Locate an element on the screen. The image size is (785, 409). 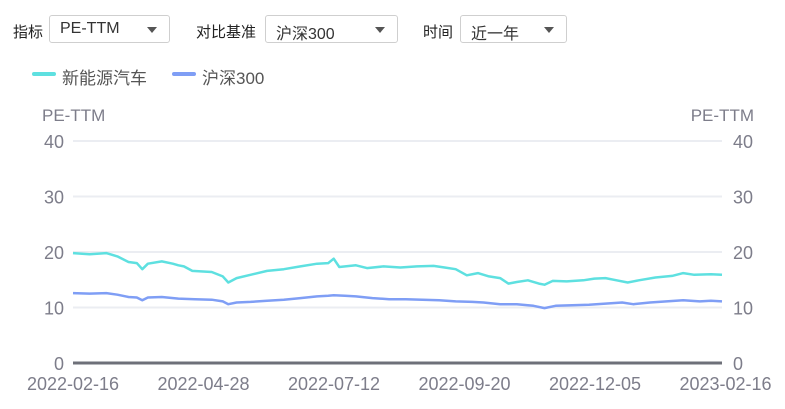
legend-label-series2: 沪深300 is located at coordinates (233, 78).